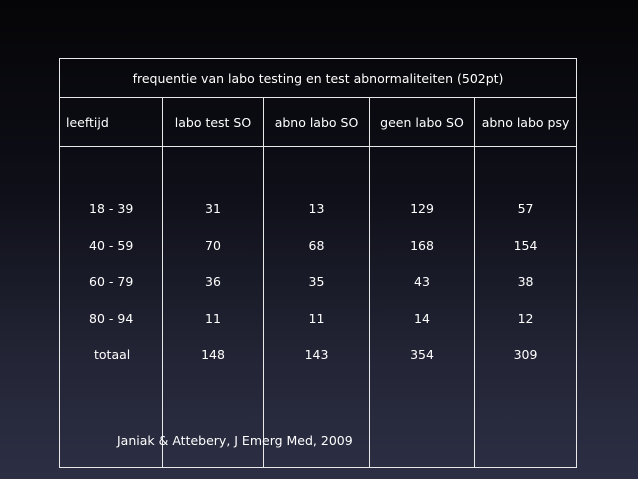 This screenshot has height=479, width=638. What do you see at coordinates (422, 281) in the screenshot?
I see `table-cell: 43` at bounding box center [422, 281].